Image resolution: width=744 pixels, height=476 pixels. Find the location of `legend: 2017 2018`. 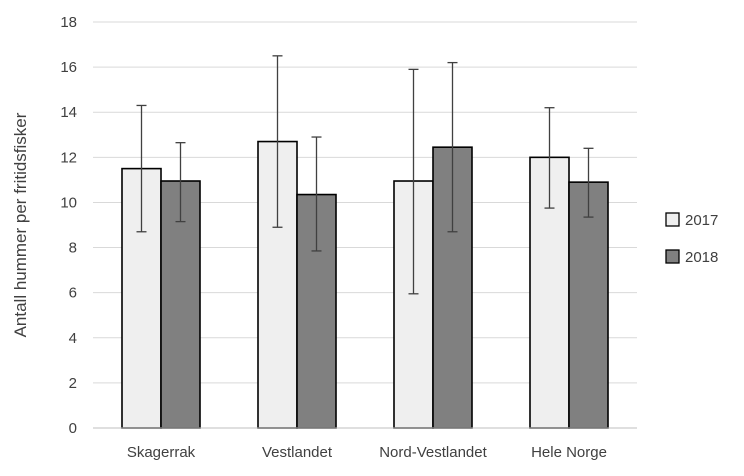

legend: 2017 2018 is located at coordinates (691, 239).